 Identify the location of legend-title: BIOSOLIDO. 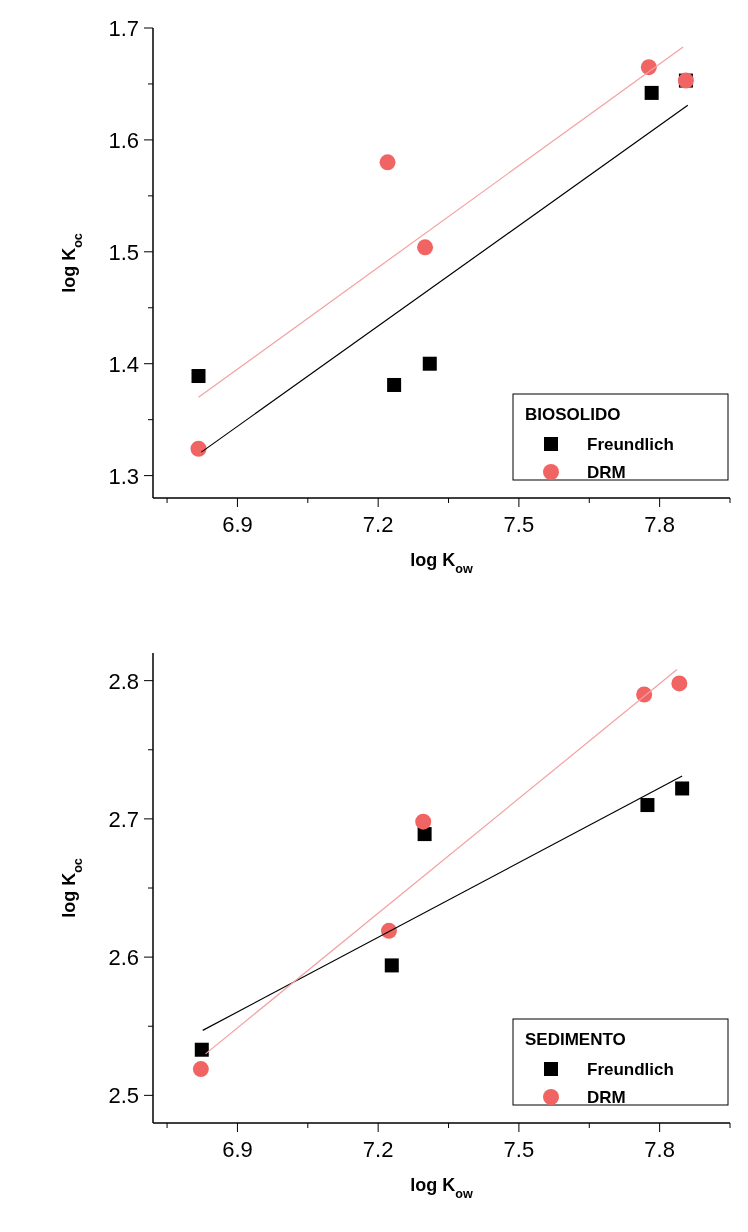
(573, 414).